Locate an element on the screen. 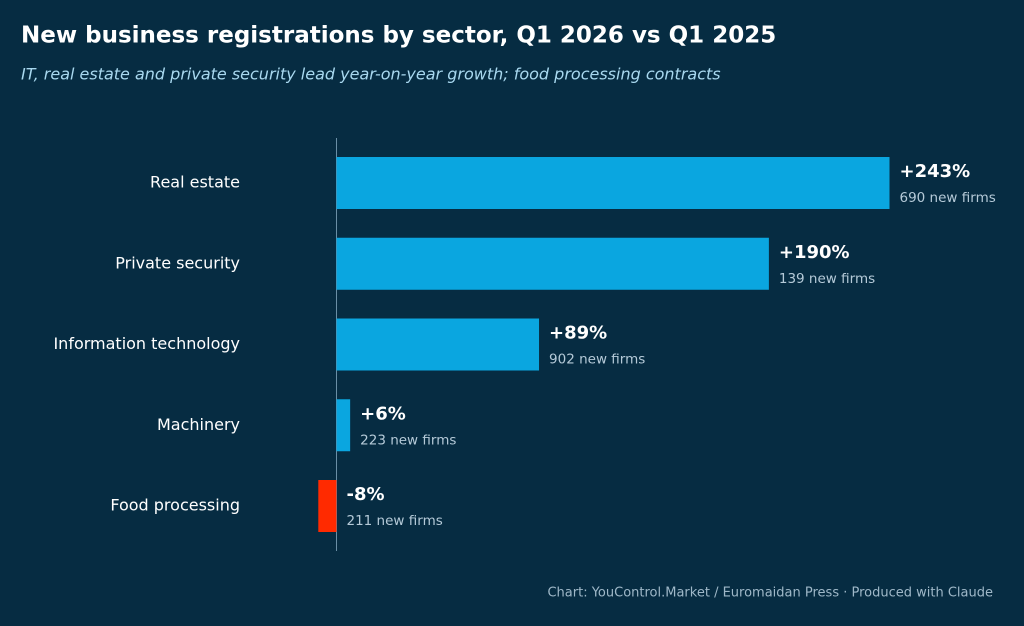 Image resolution: width=1024 pixels, height=626 pixels. sublabel: 211 new firms is located at coordinates (395, 521).